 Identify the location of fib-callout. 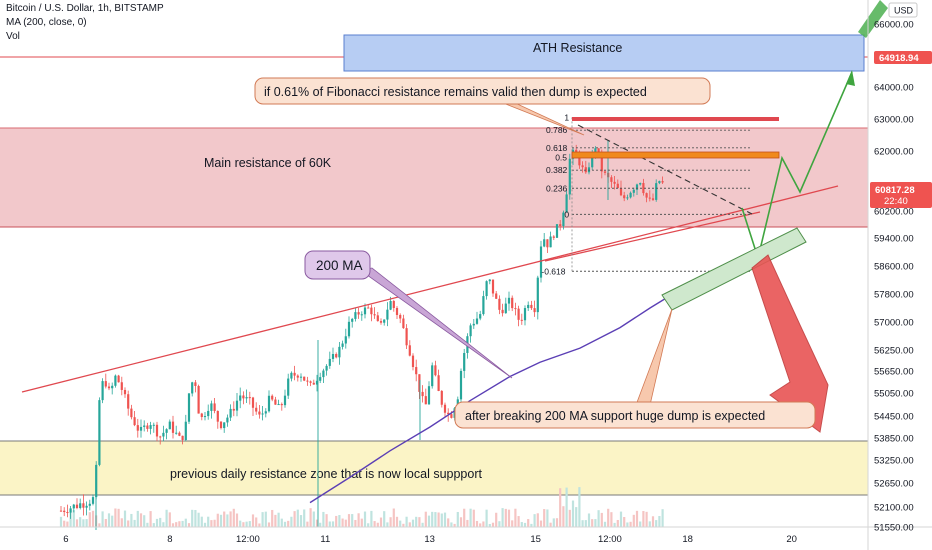
(482, 91).